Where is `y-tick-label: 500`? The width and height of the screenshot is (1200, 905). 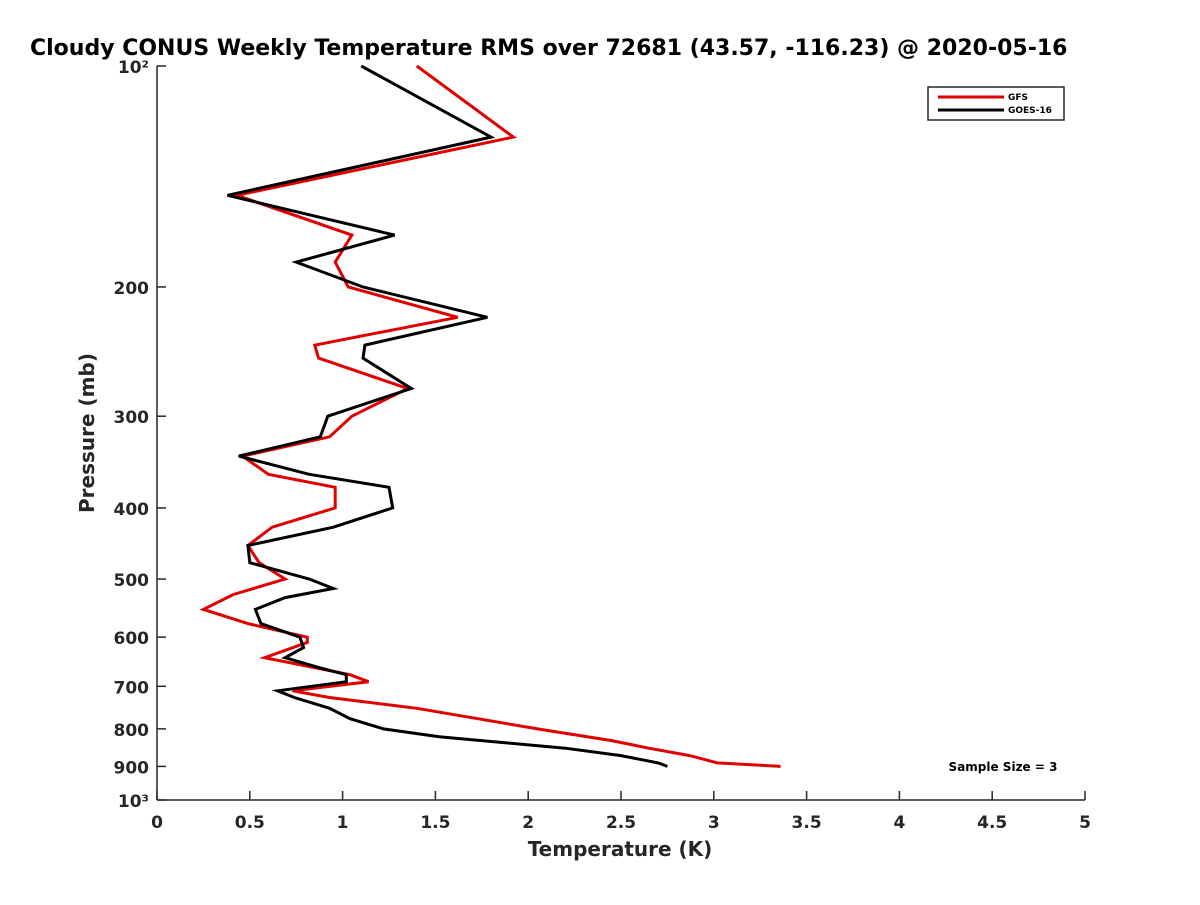
y-tick-label: 500 is located at coordinates (132, 581).